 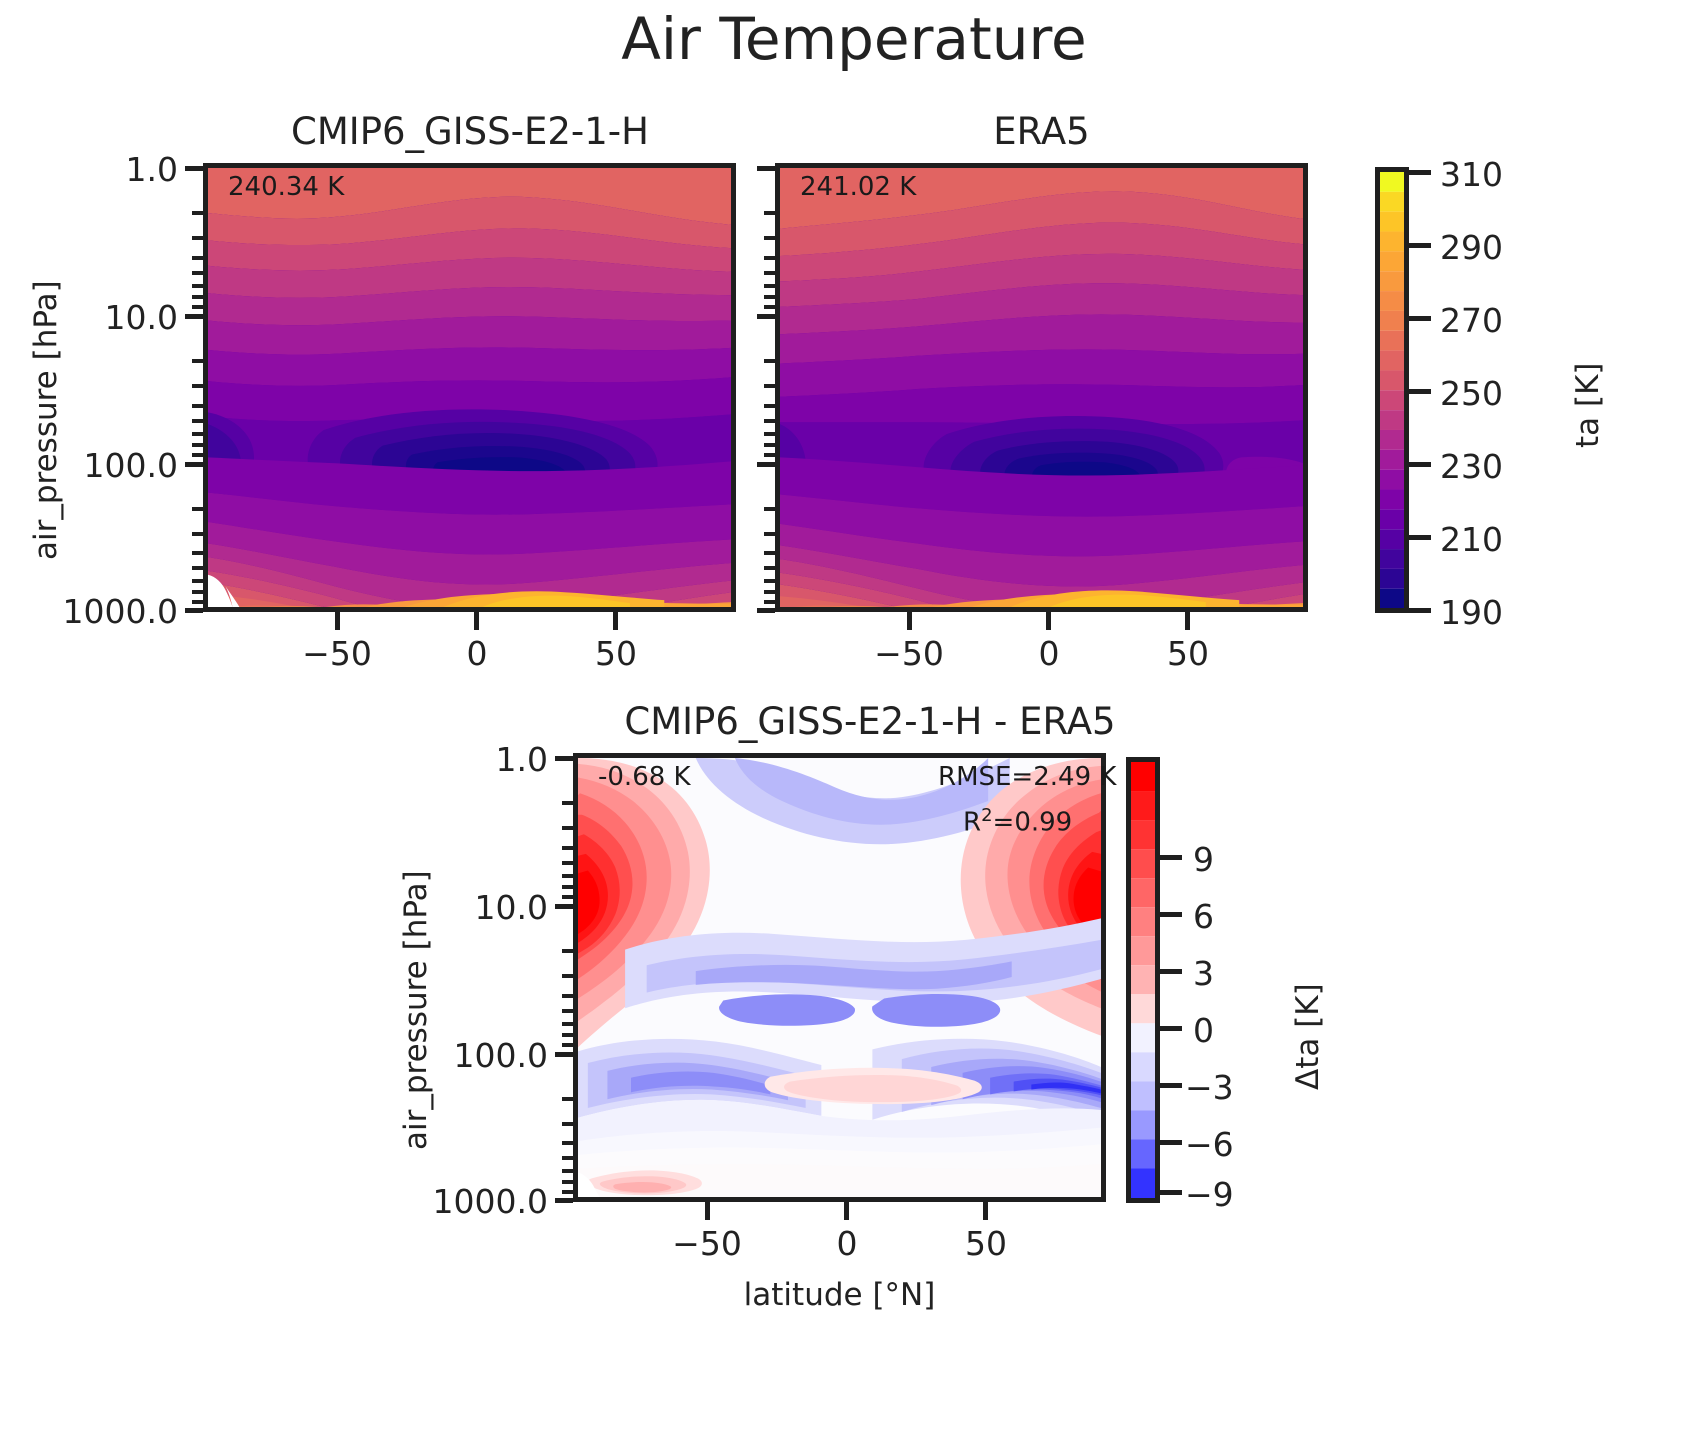 I want to click on colorbar-main, so click(x=1392, y=390).